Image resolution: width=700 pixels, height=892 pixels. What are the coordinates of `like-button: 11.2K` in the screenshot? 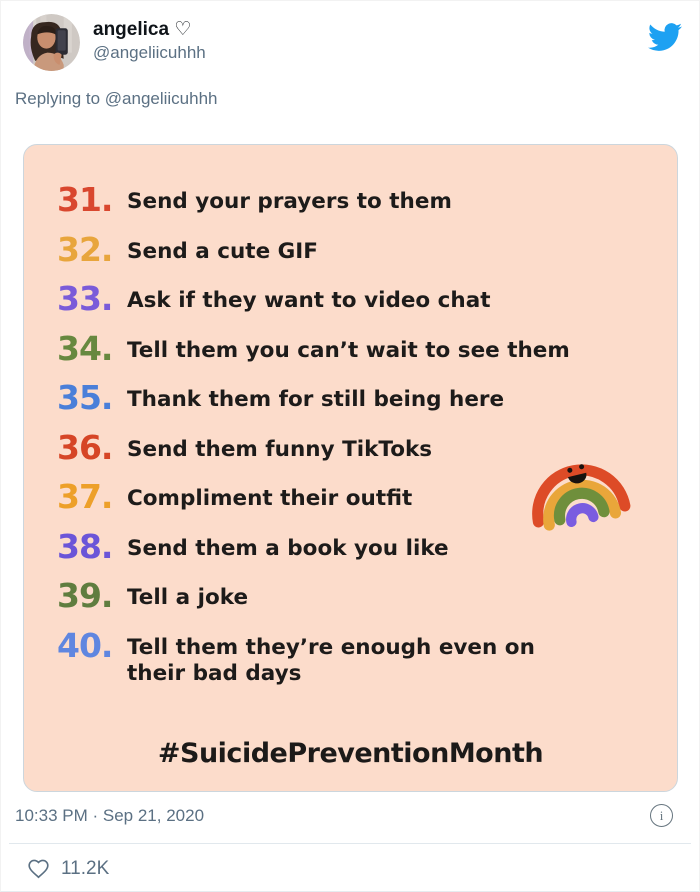 It's located at (68, 868).